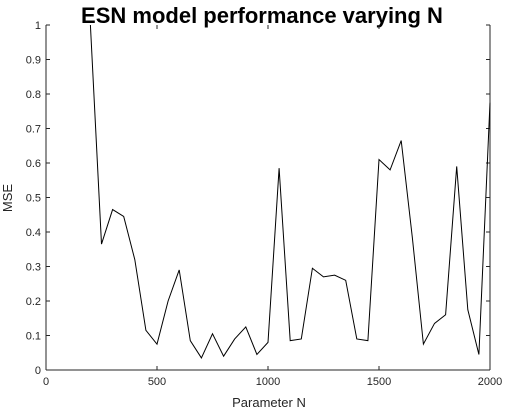 Image resolution: width=506 pixels, height=412 pixels. I want to click on x-tick-label: 500, so click(157, 382).